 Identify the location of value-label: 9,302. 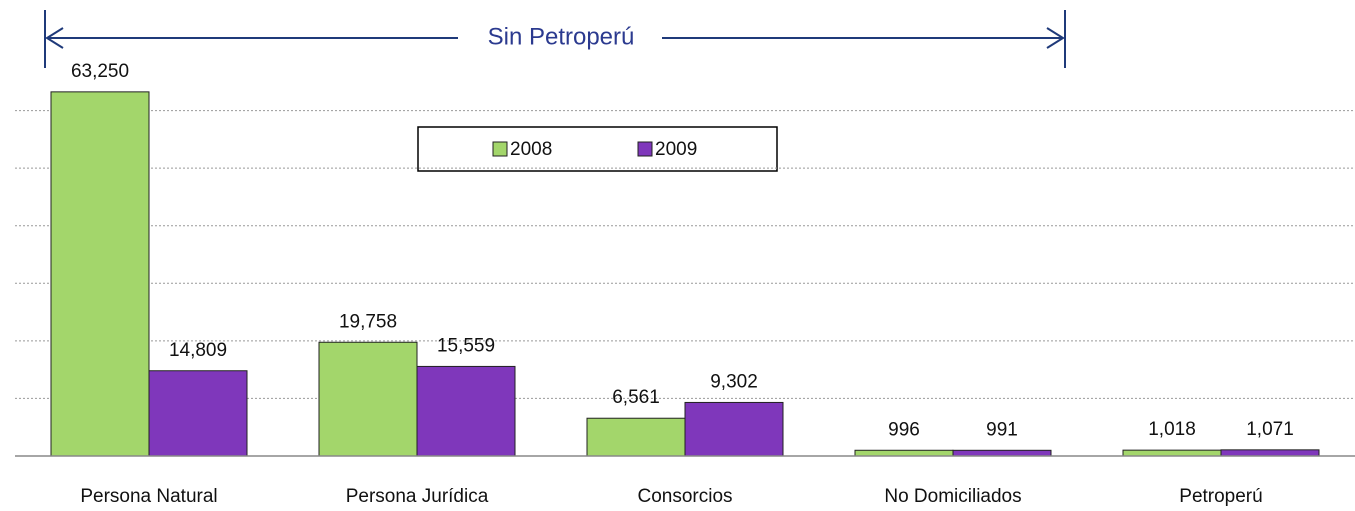
(734, 381).